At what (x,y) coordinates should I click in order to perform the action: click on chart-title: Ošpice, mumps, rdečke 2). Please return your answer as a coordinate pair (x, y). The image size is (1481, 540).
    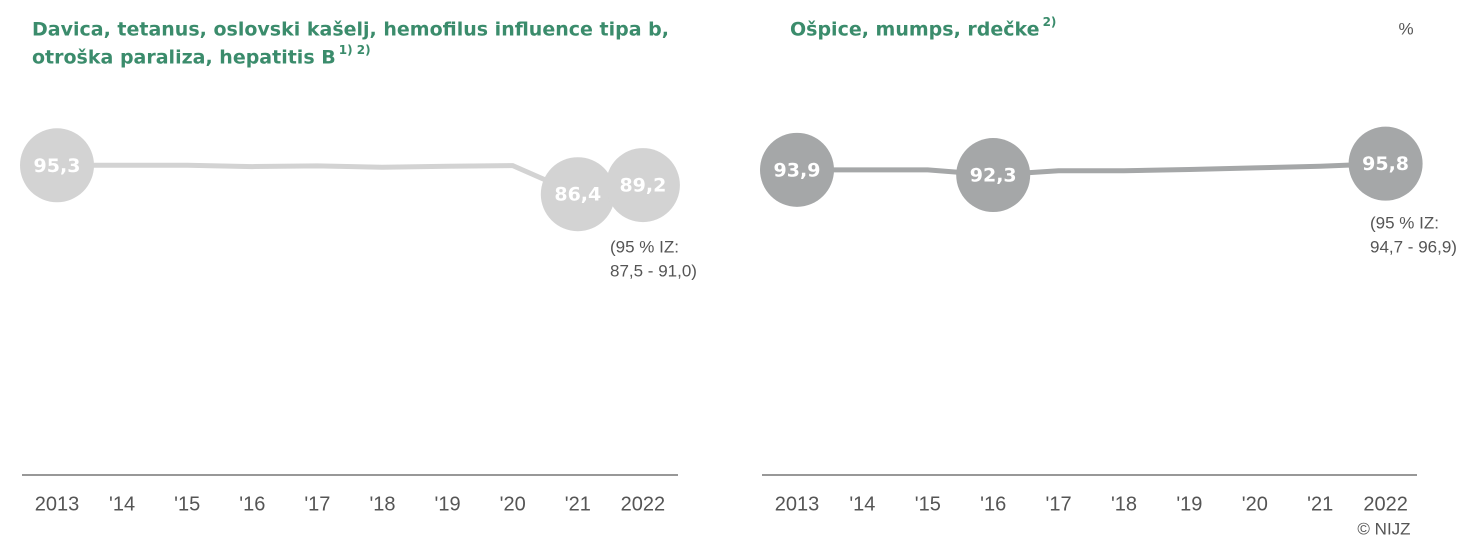
    Looking at the image, I should click on (923, 28).